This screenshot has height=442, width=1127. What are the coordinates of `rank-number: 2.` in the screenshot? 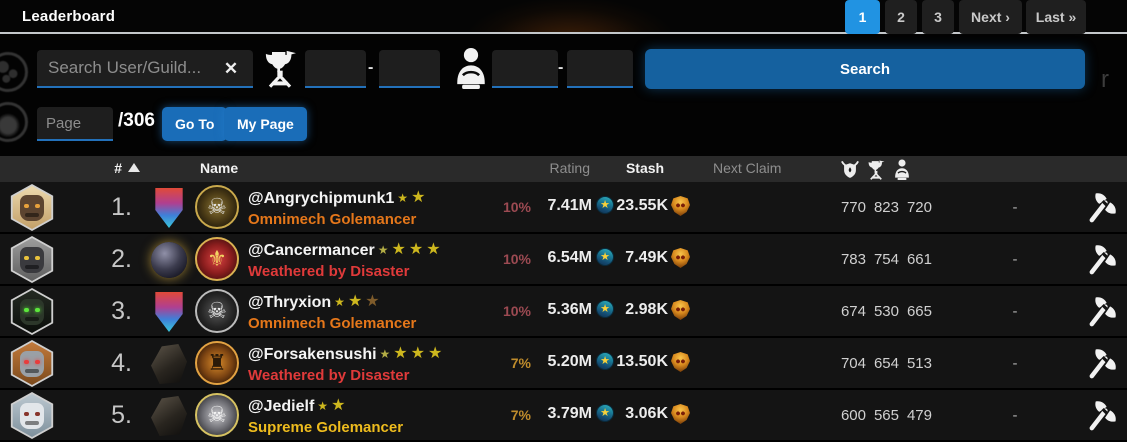 It's located at (121, 259).